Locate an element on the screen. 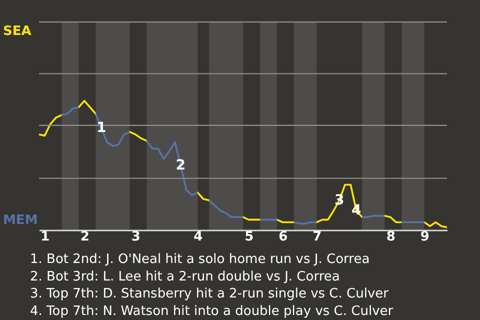 The width and height of the screenshot is (480, 320). annotation: 1 is located at coordinates (101, 128).